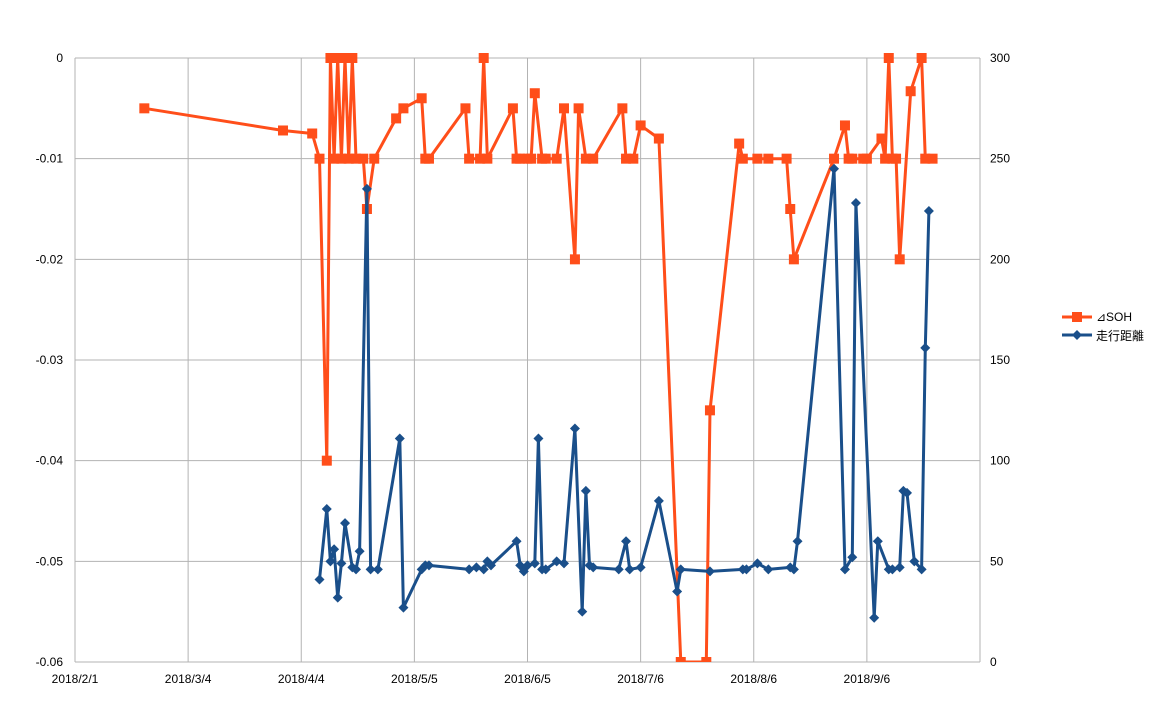 This screenshot has width=1160, height=705. I want to click on y-right-tick-label: 100, so click(1000, 461).